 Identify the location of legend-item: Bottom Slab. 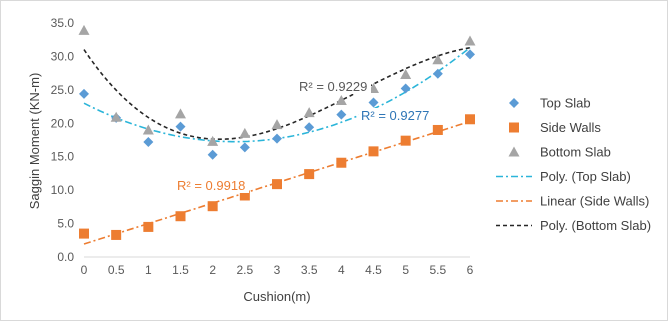
(559, 152).